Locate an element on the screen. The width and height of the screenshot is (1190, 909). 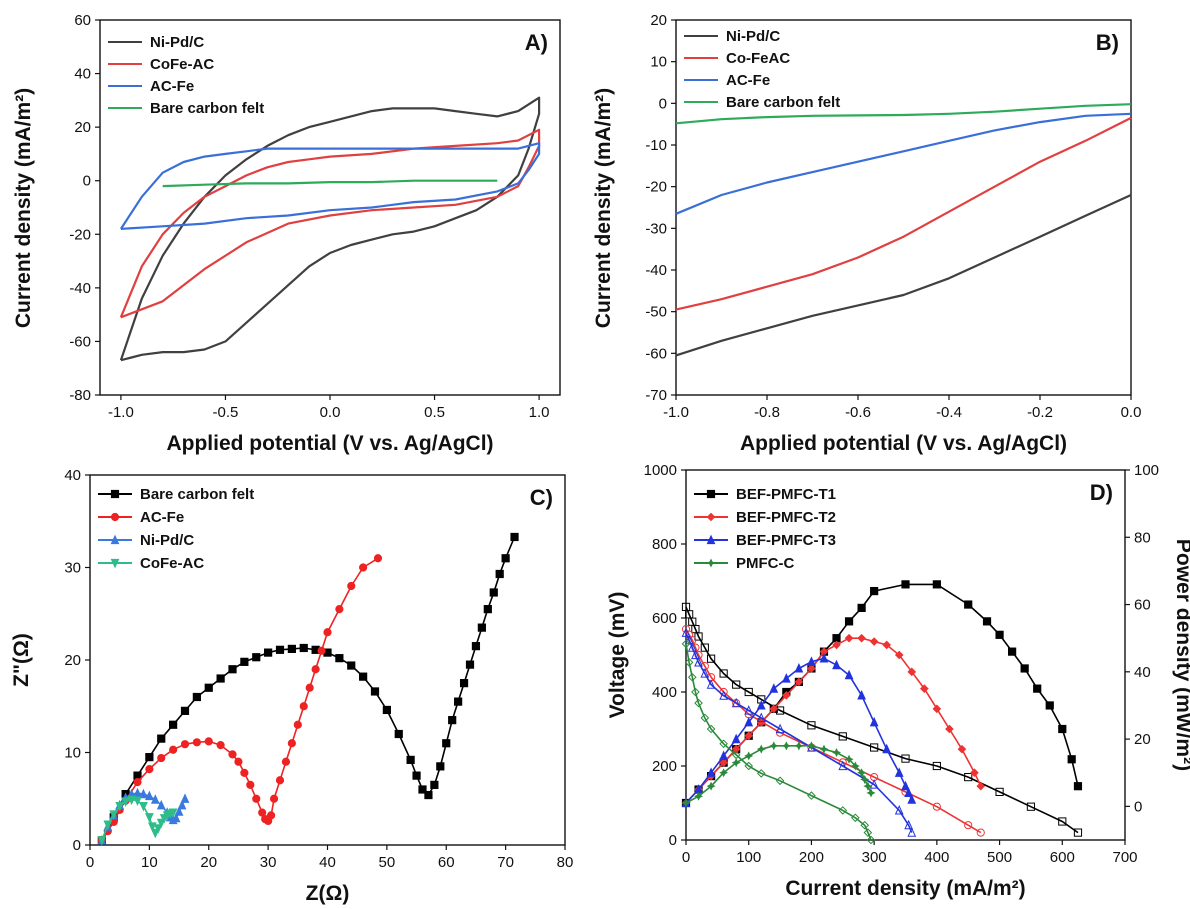
legend-label: BEF-PMFC-T2 is located at coordinates (786, 517).